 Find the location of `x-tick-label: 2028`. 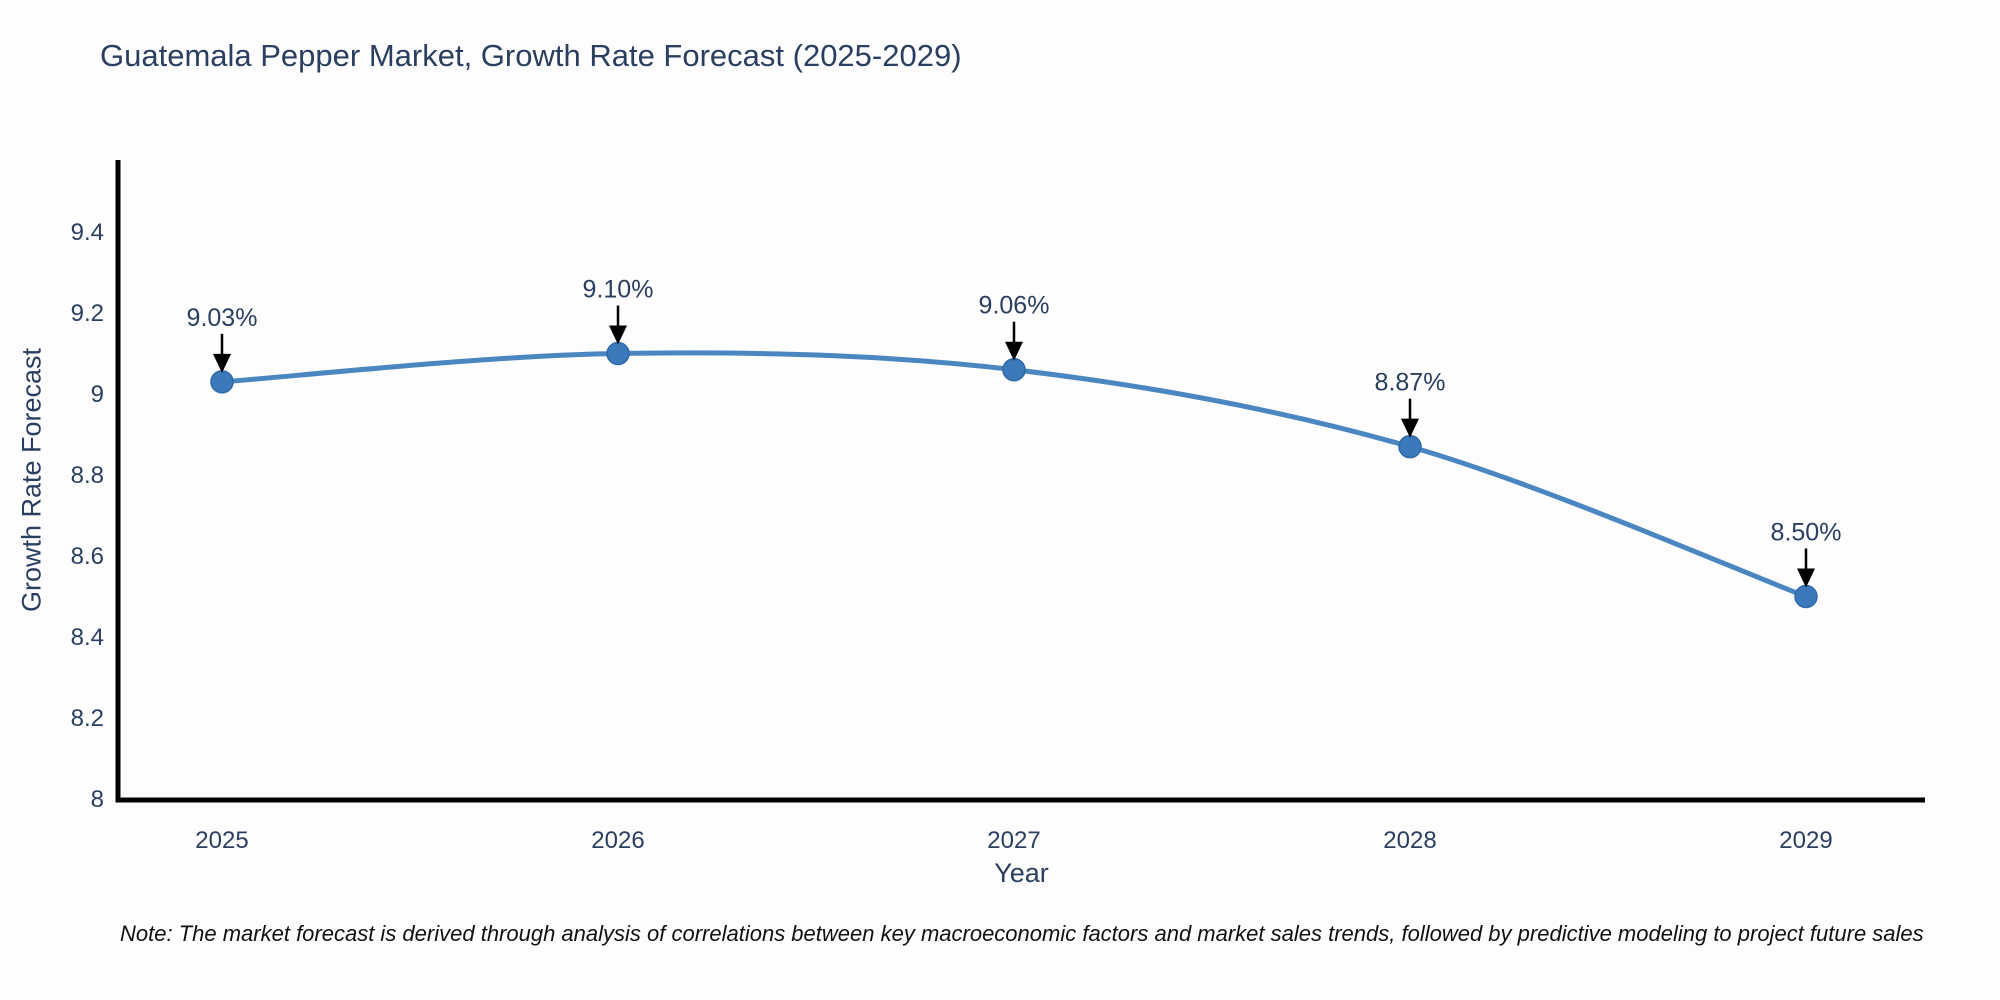

x-tick-label: 2028 is located at coordinates (1409, 840).